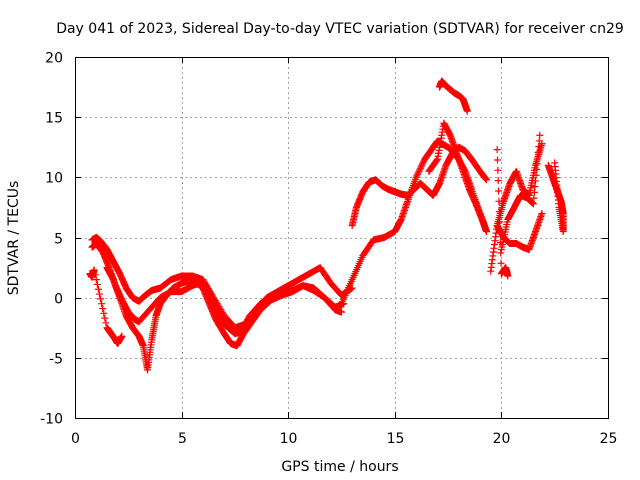  What do you see at coordinates (58, 300) in the screenshot?
I see `y-tick-label: 0` at bounding box center [58, 300].